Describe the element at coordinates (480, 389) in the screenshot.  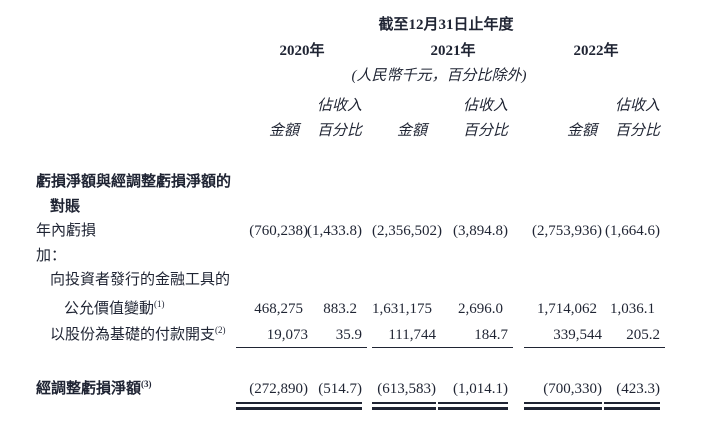
I see `cell-2021-pct: (1,014.1)` at that location.